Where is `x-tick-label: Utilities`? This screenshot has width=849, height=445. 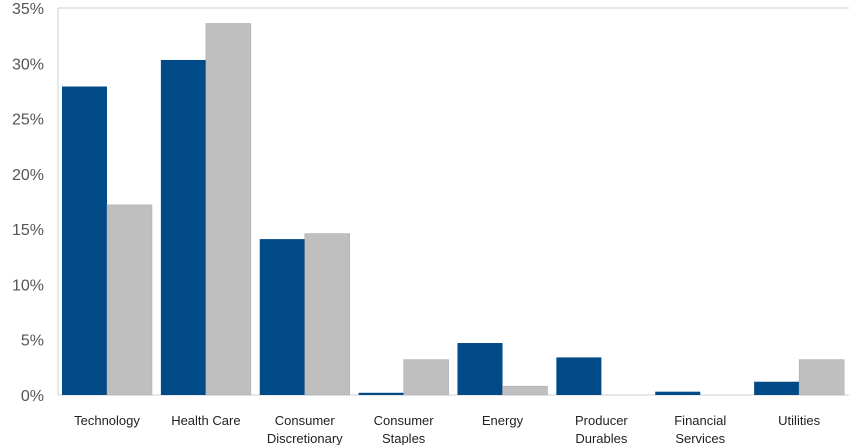
x-tick-label: Utilities is located at coordinates (799, 420).